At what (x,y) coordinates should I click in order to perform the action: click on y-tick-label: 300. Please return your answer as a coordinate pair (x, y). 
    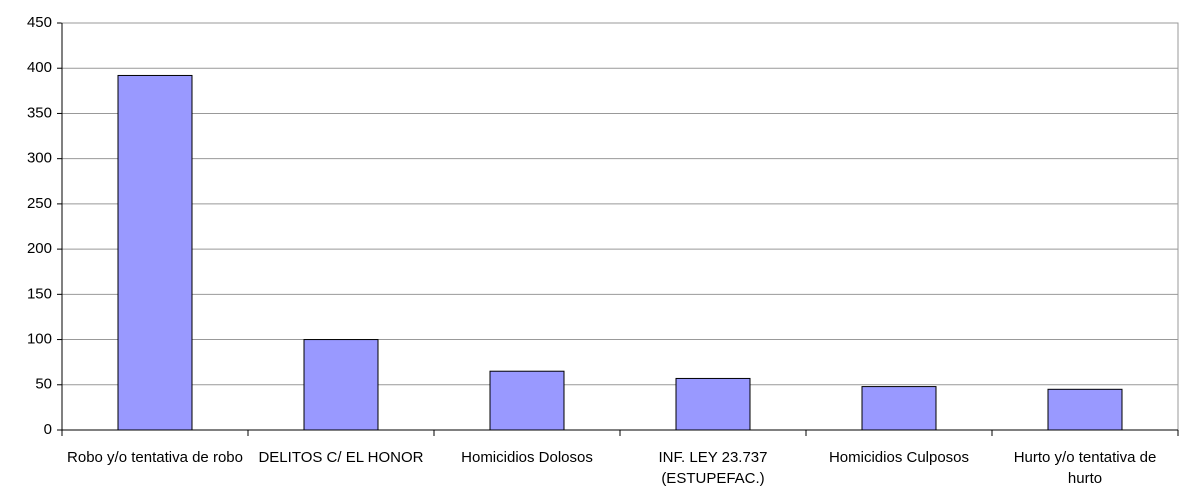
    Looking at the image, I should click on (39, 158).